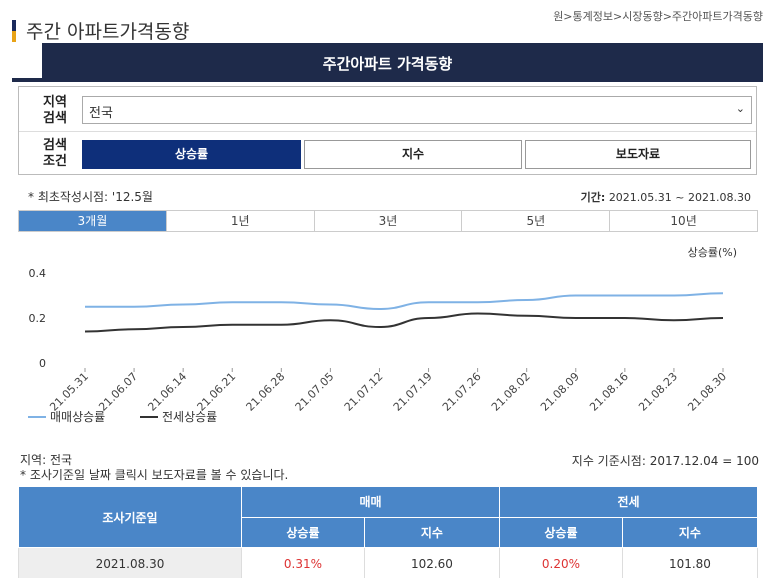 The width and height of the screenshot is (775, 578). I want to click on y-axis-label: 상승률(%), so click(712, 252).